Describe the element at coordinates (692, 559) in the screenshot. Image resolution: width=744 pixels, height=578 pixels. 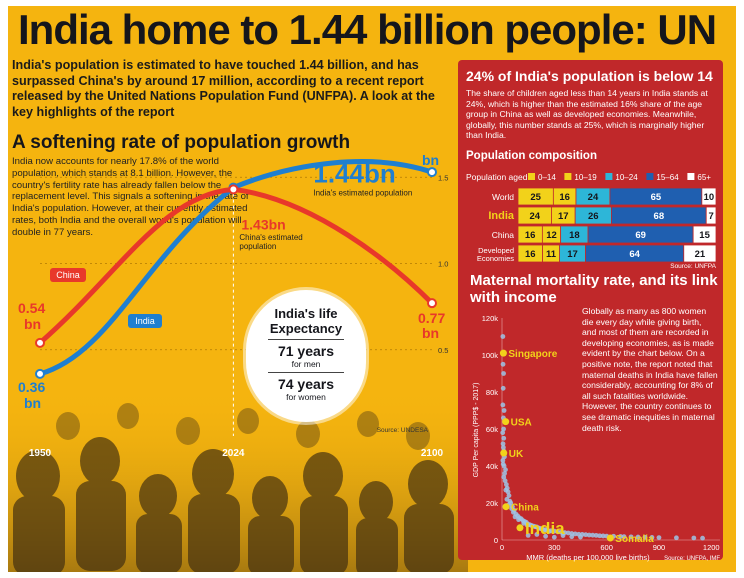
I see `chart-source: Source: UNFPA, IMF` at that location.